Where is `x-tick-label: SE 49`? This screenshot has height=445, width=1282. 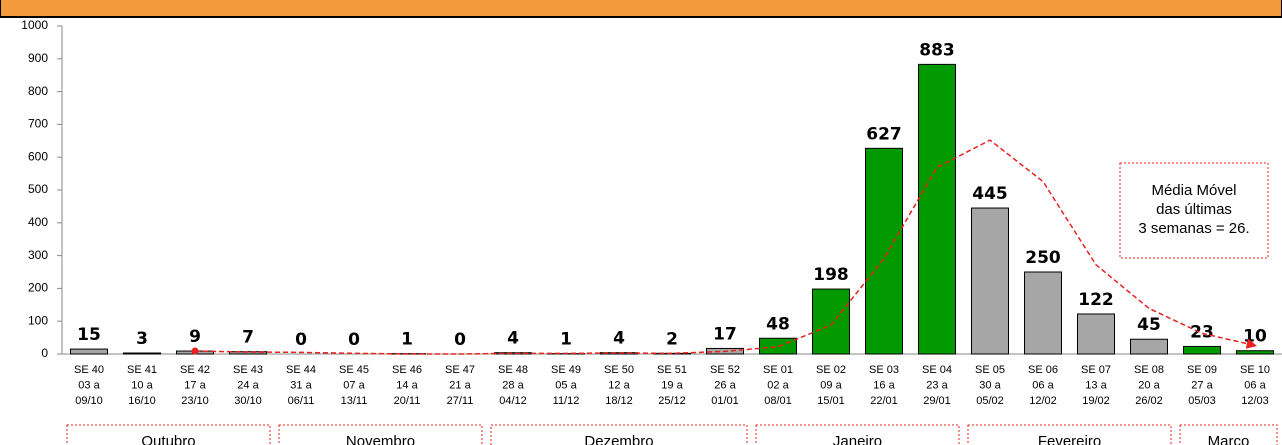
x-tick-label: SE 49 is located at coordinates (566, 370).